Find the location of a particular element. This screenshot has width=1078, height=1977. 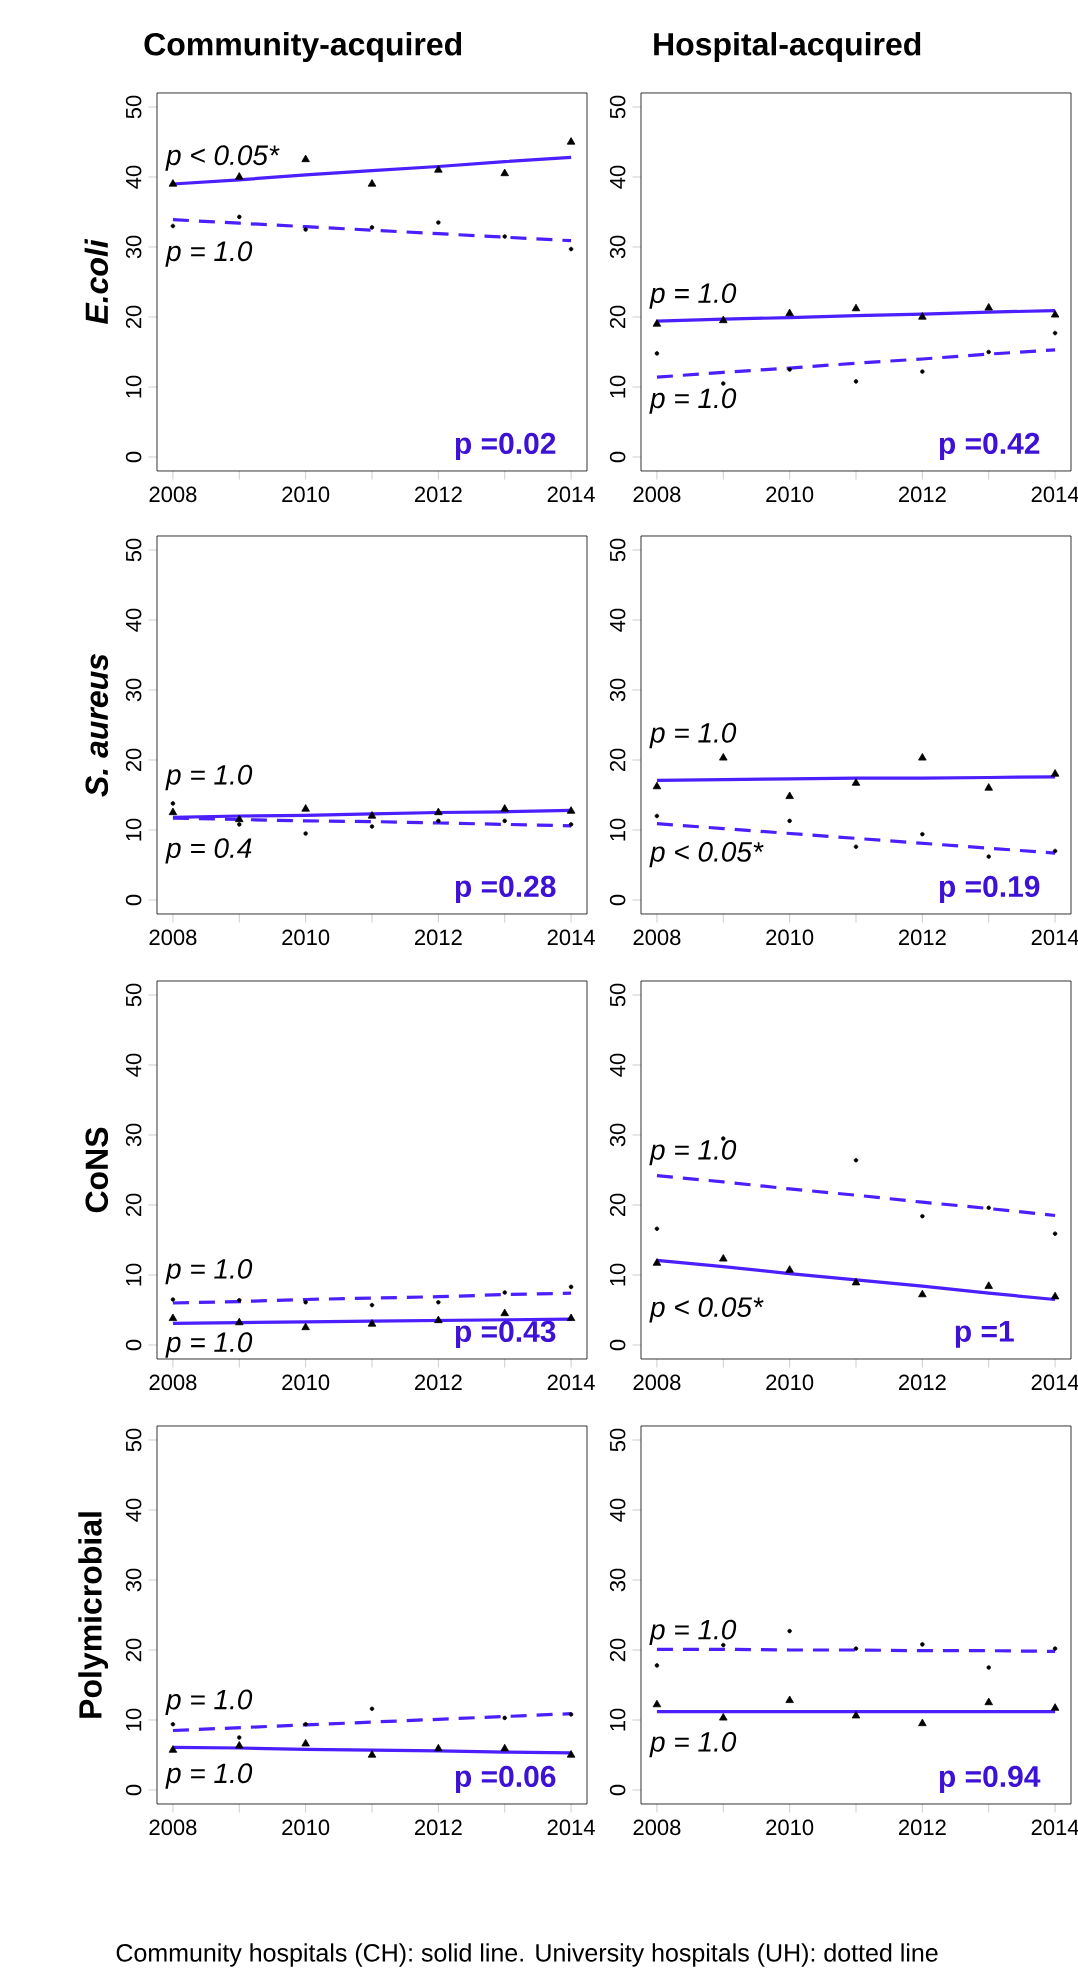

annotation: p =0.43 is located at coordinates (505, 1334).